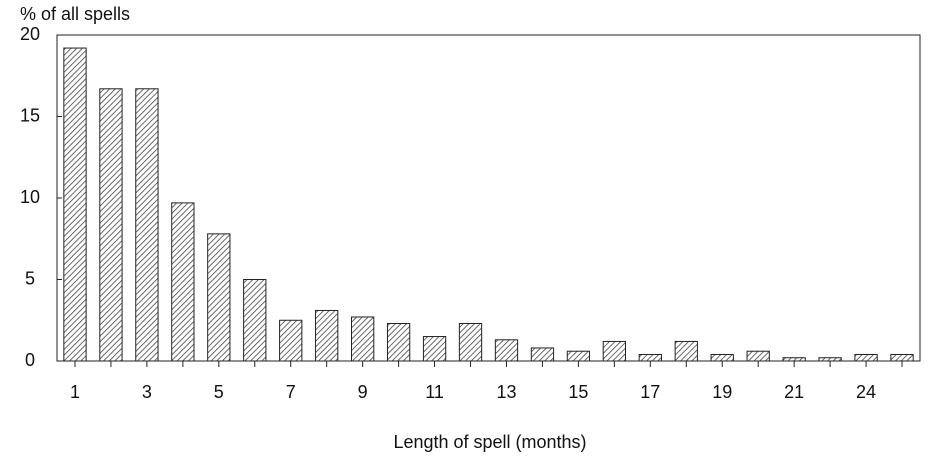 The image size is (931, 466). Describe the element at coordinates (75, 14) in the screenshot. I see `y-axis-label: % of all spells` at that location.